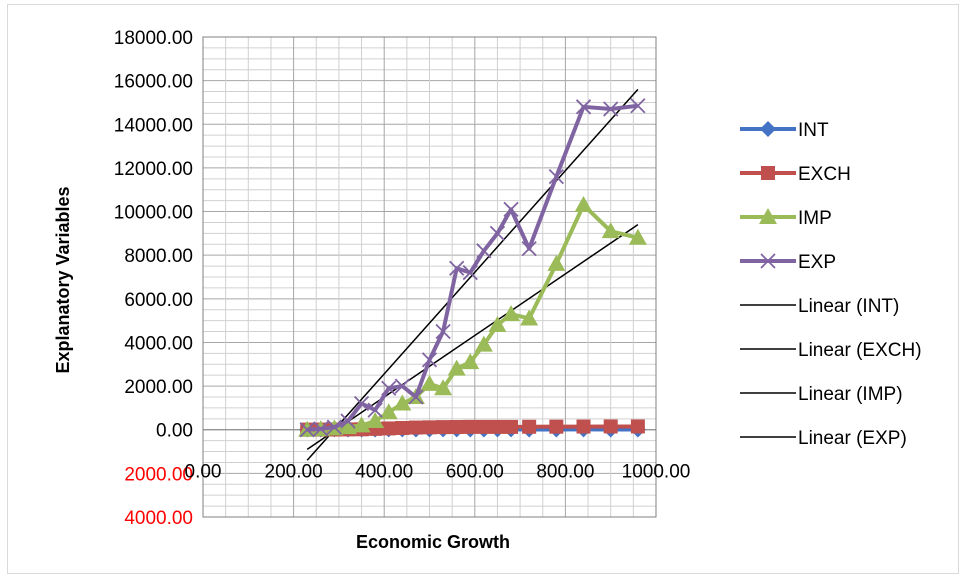 Image resolution: width=962 pixels, height=578 pixels. What do you see at coordinates (768, 216) in the screenshot?
I see `legend-marker-imp` at bounding box center [768, 216].